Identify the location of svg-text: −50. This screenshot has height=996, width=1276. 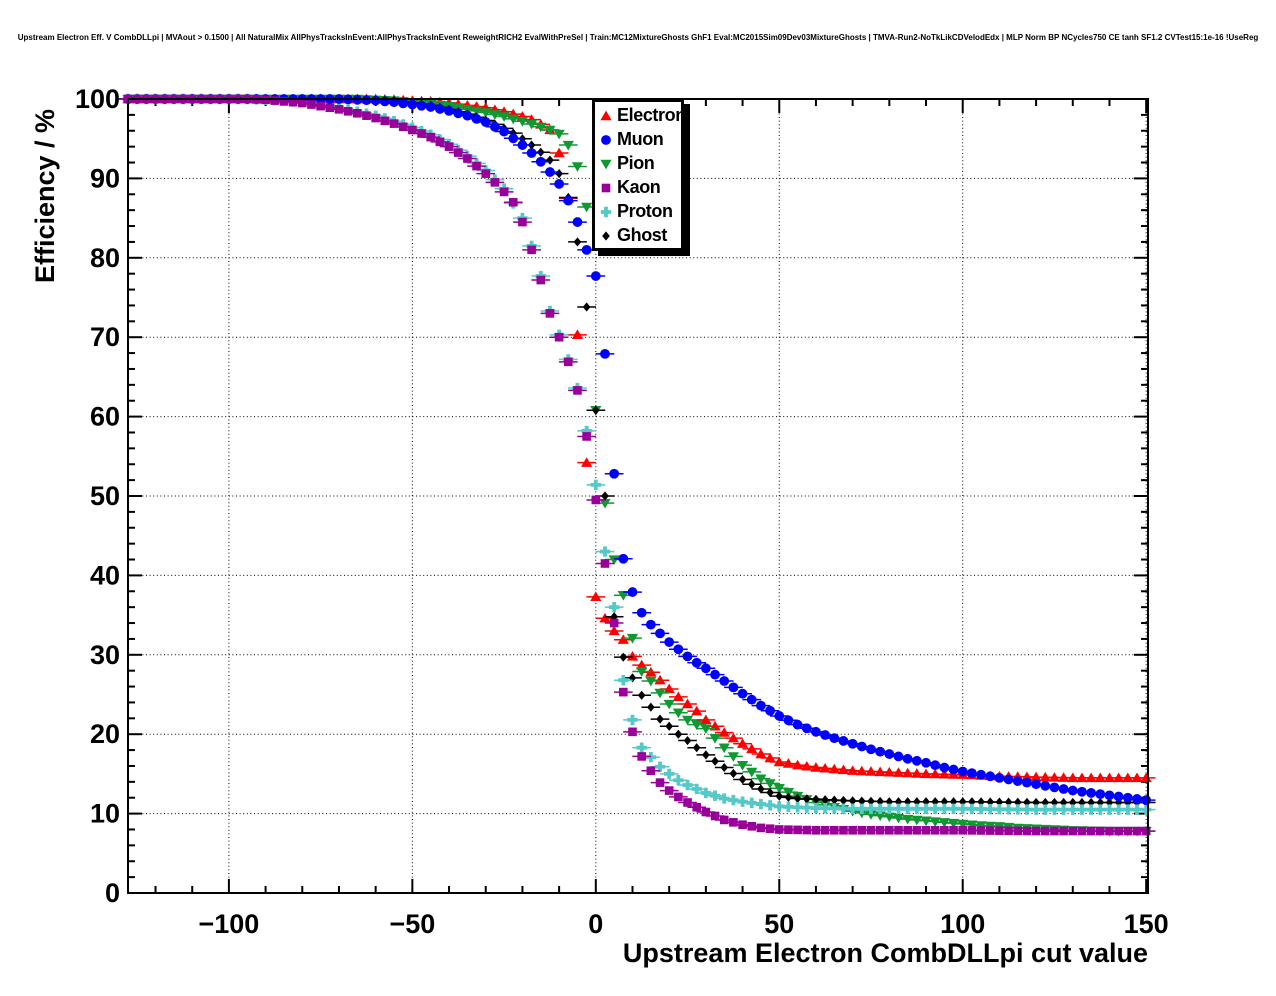
(412, 924).